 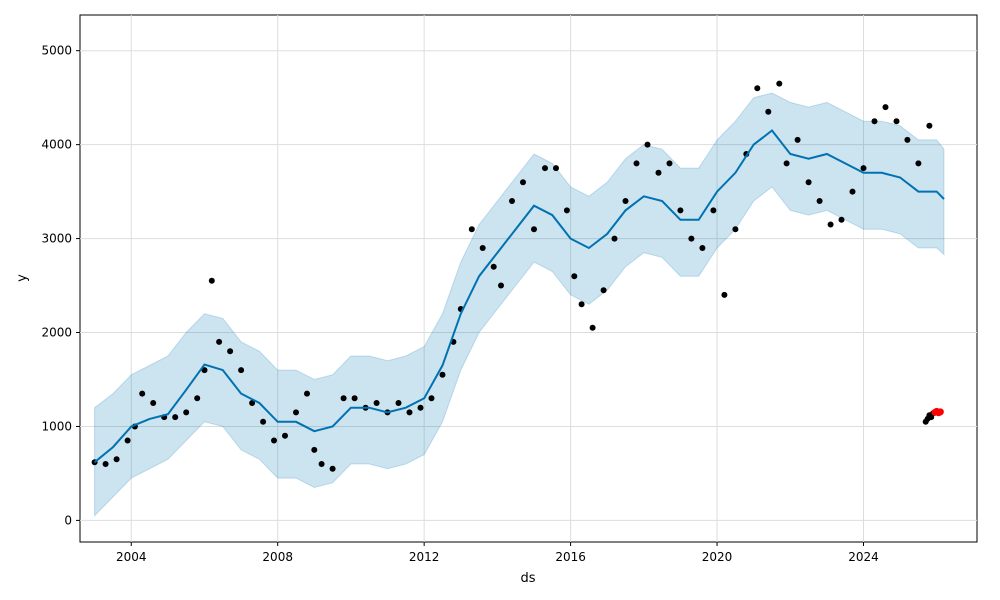 What do you see at coordinates (424, 557) in the screenshot?
I see `x-tick-label: 2012` at bounding box center [424, 557].